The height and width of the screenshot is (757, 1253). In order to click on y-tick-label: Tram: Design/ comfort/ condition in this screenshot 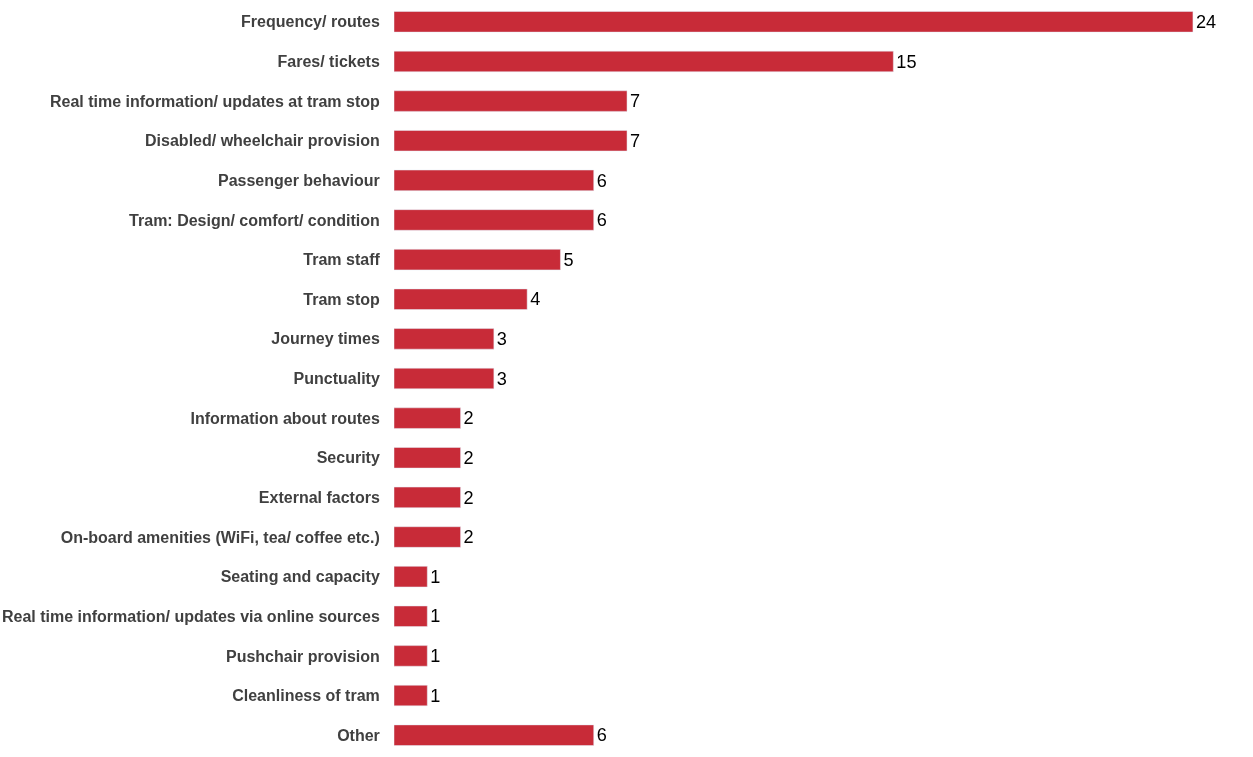, I will do `click(254, 220)`.